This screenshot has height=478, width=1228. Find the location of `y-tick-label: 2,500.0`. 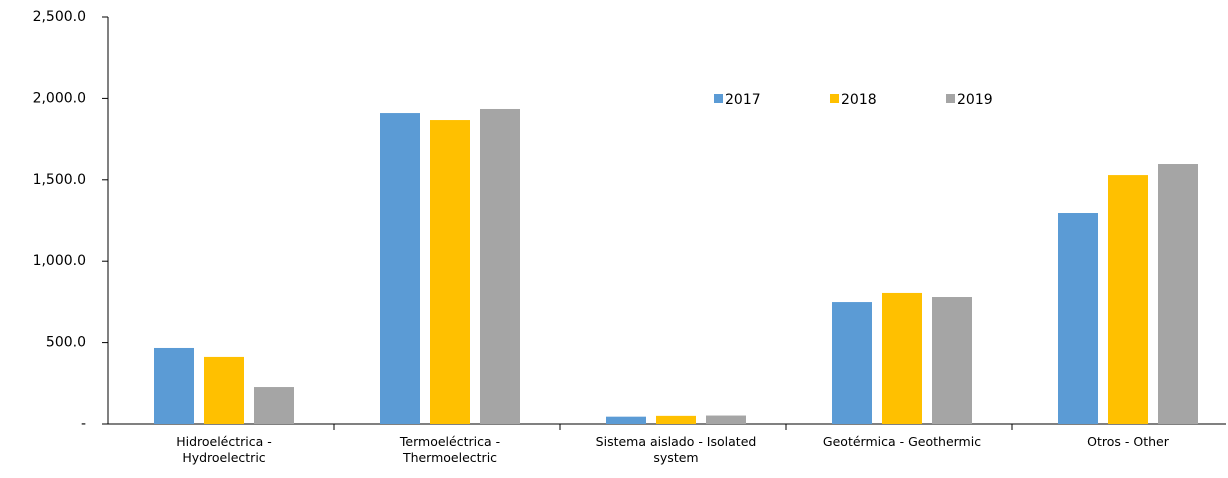

y-tick-label: 2,500.0 is located at coordinates (59, 17).